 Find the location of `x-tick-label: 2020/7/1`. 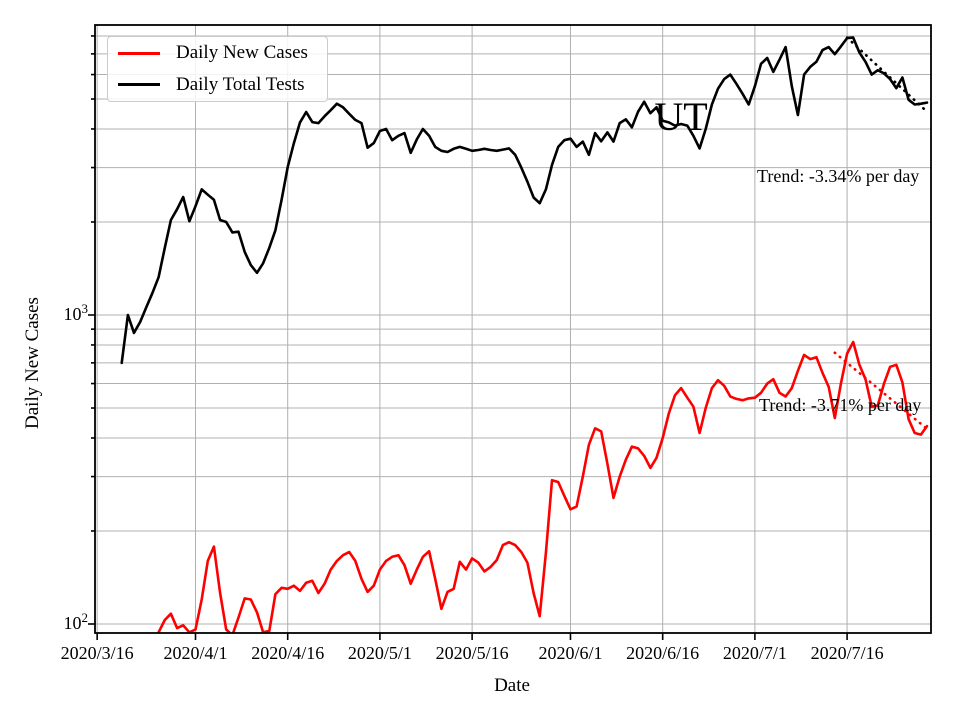

x-tick-label: 2020/7/1 is located at coordinates (754, 653).